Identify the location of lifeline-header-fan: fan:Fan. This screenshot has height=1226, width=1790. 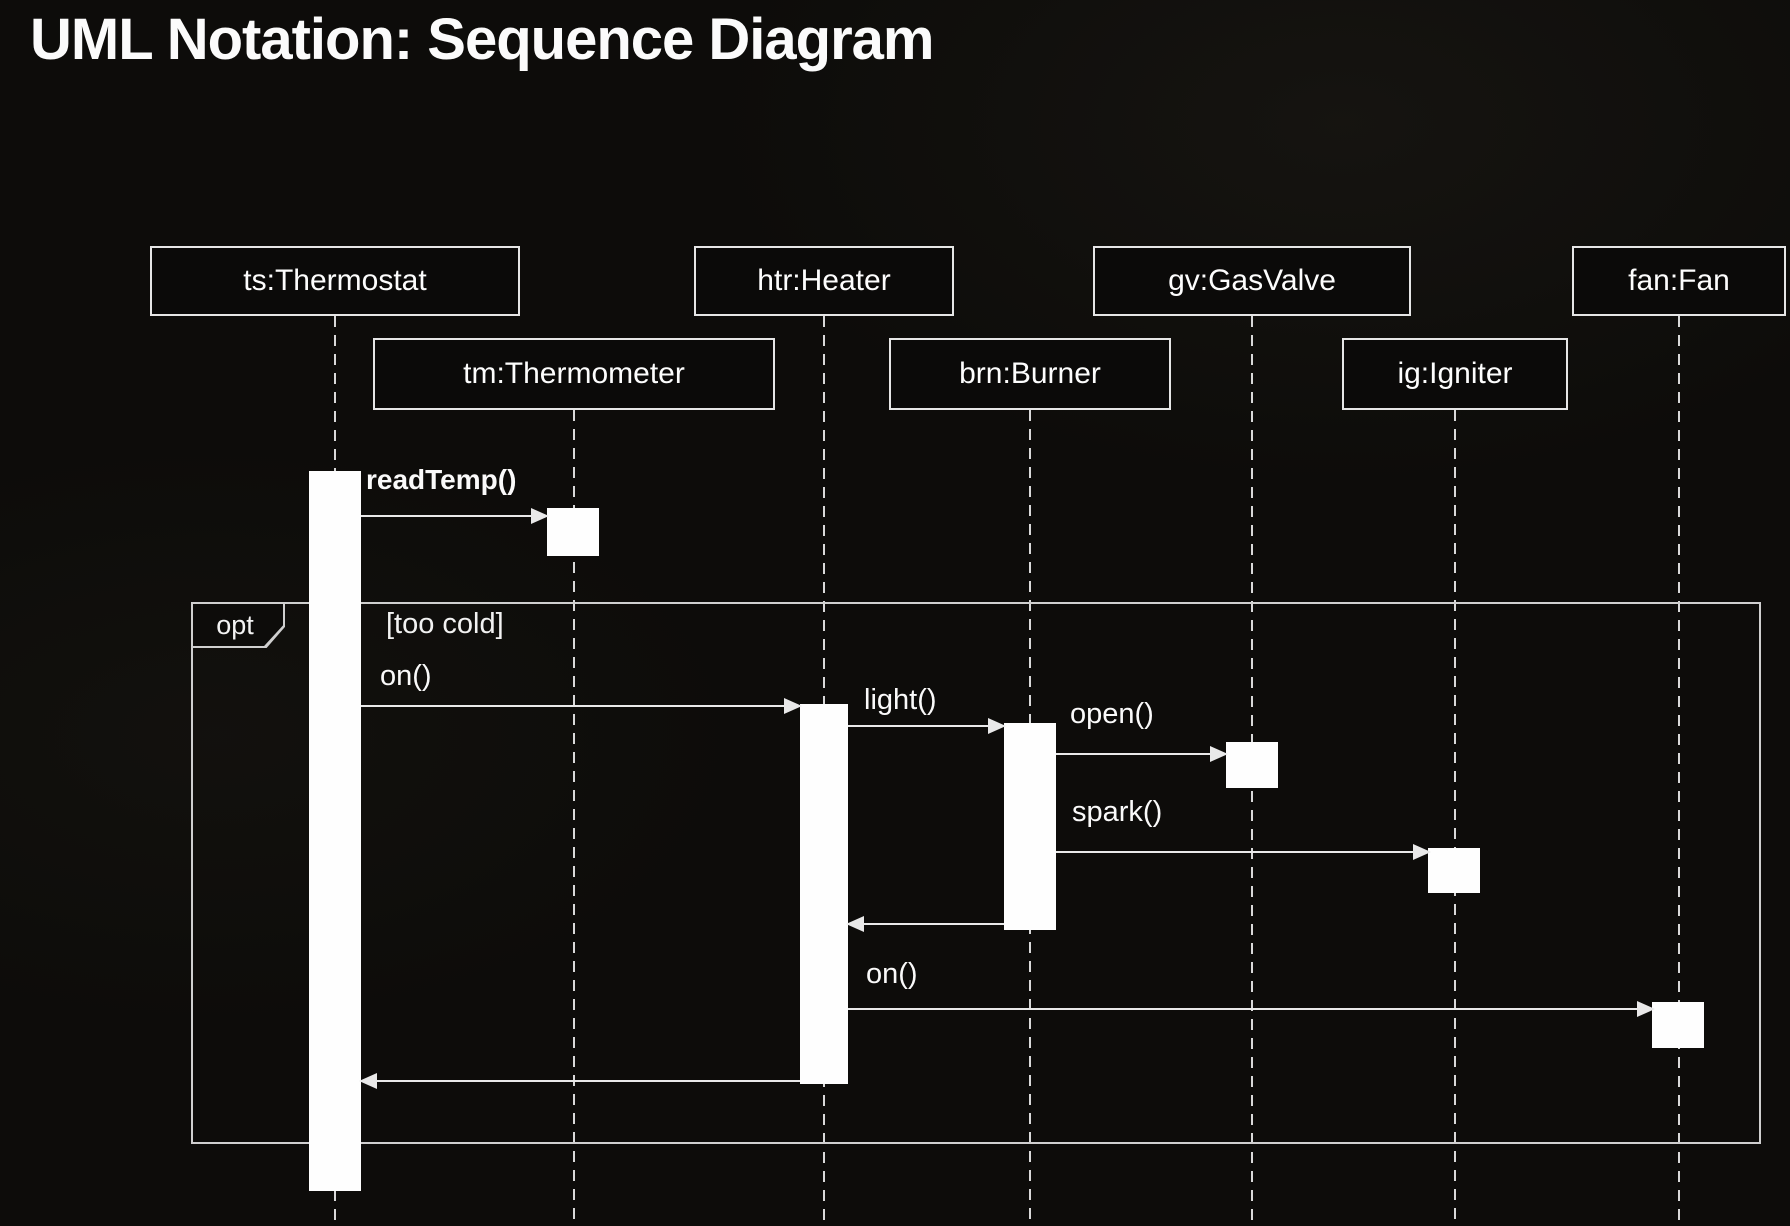
(1679, 281).